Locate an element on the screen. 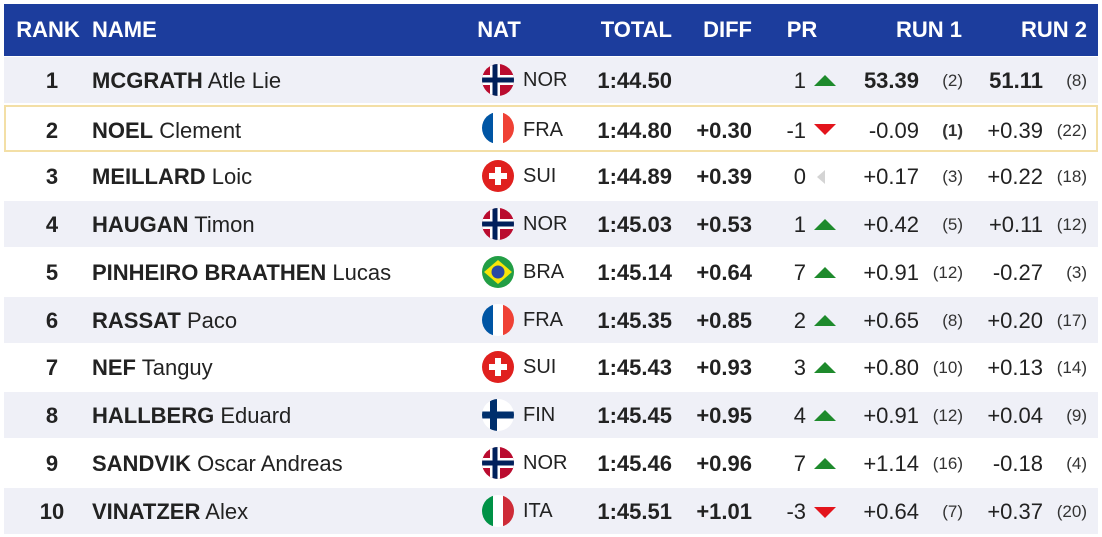 The height and width of the screenshot is (537, 1102). time-diff: +0.39 is located at coordinates (724, 176).